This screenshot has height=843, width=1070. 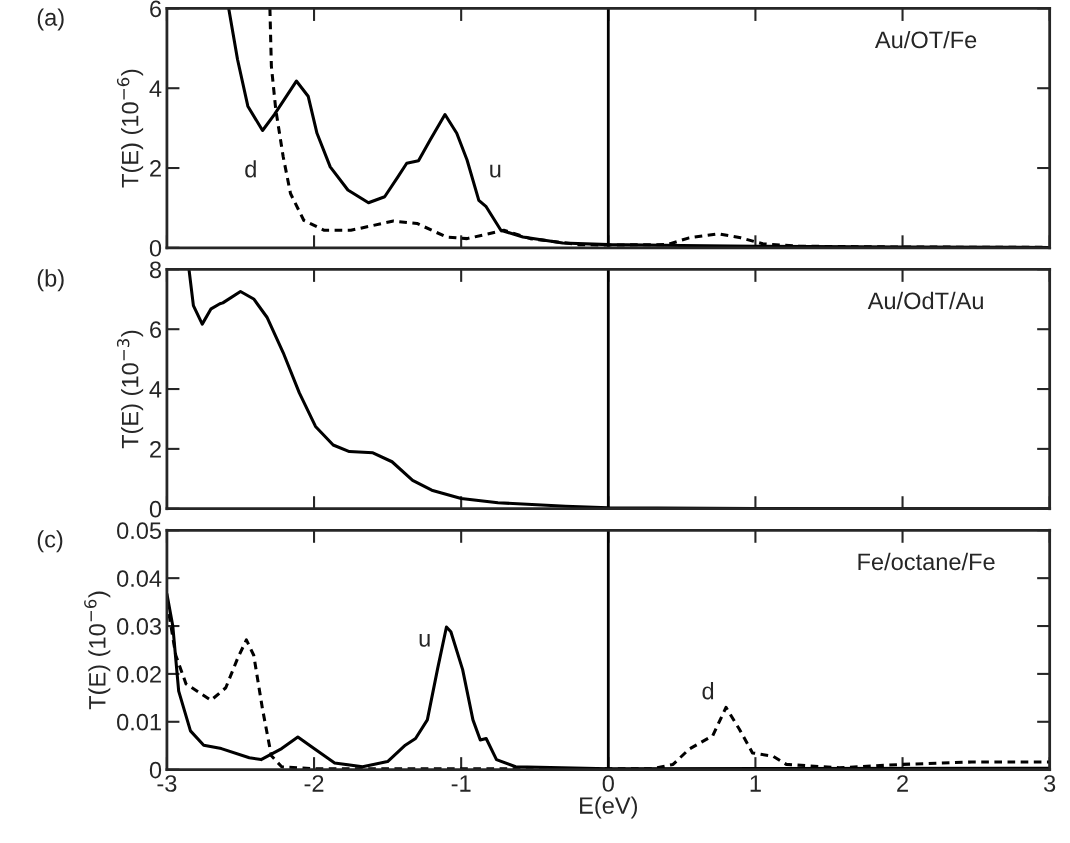 What do you see at coordinates (609, 807) in the screenshot?
I see `x-axis-title: E(eV)` at bounding box center [609, 807].